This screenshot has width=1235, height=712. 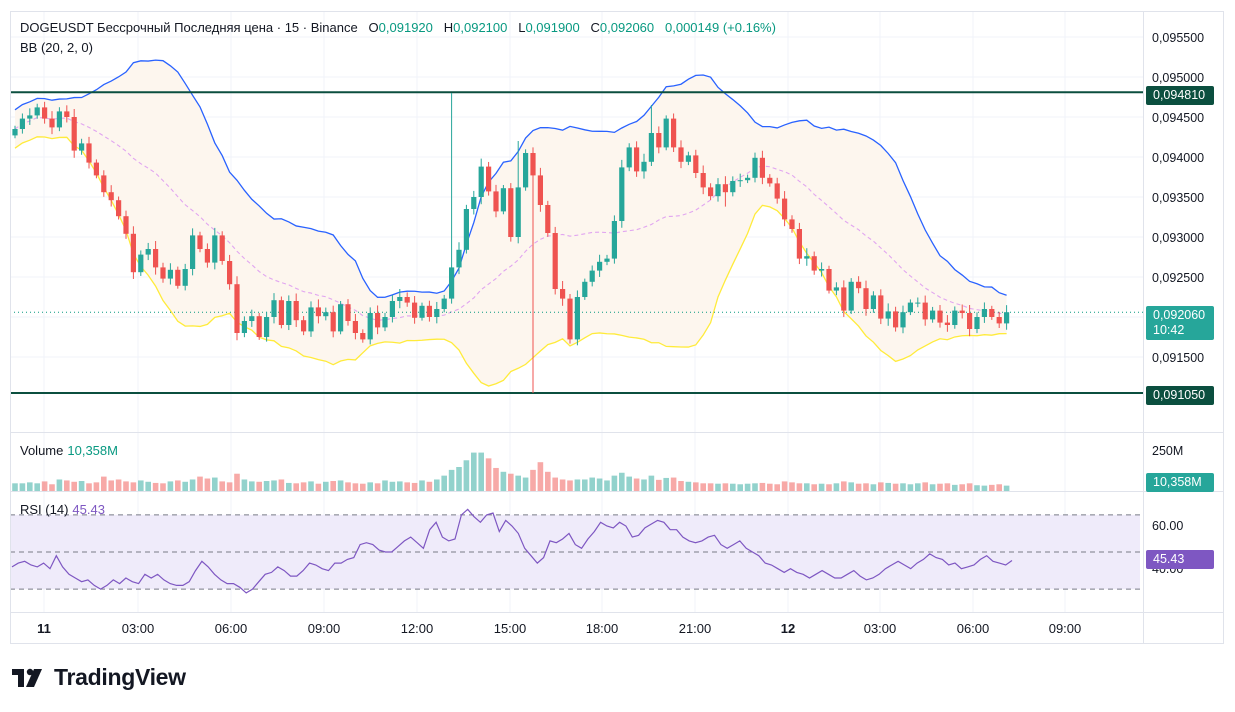 I want to click on time-tick: 06:00, so click(x=231, y=628).